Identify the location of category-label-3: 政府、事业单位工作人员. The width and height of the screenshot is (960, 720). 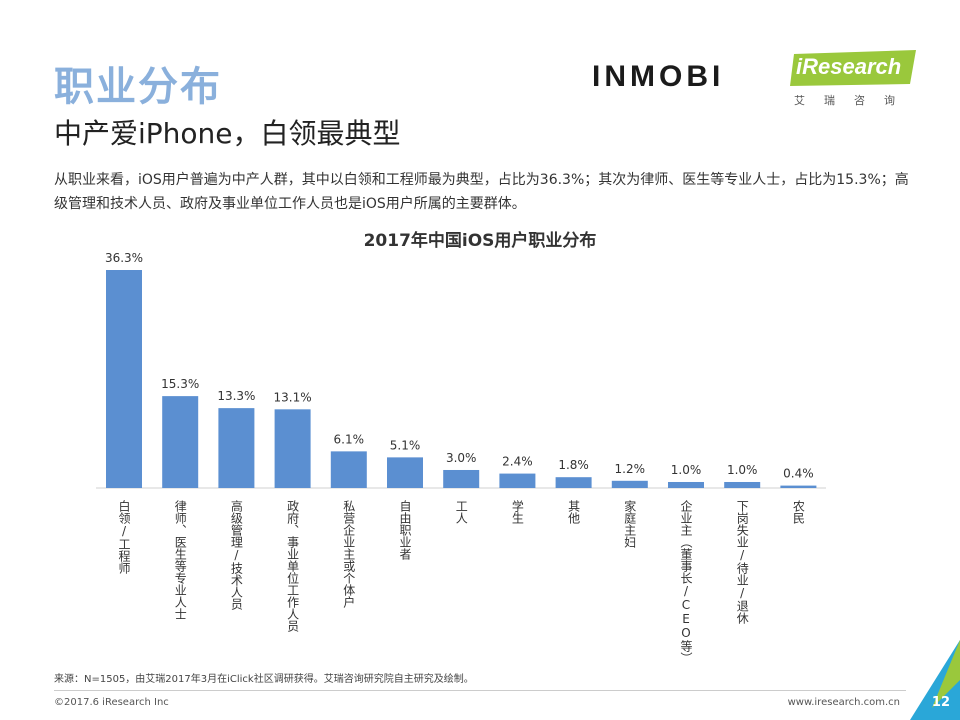
(293, 566).